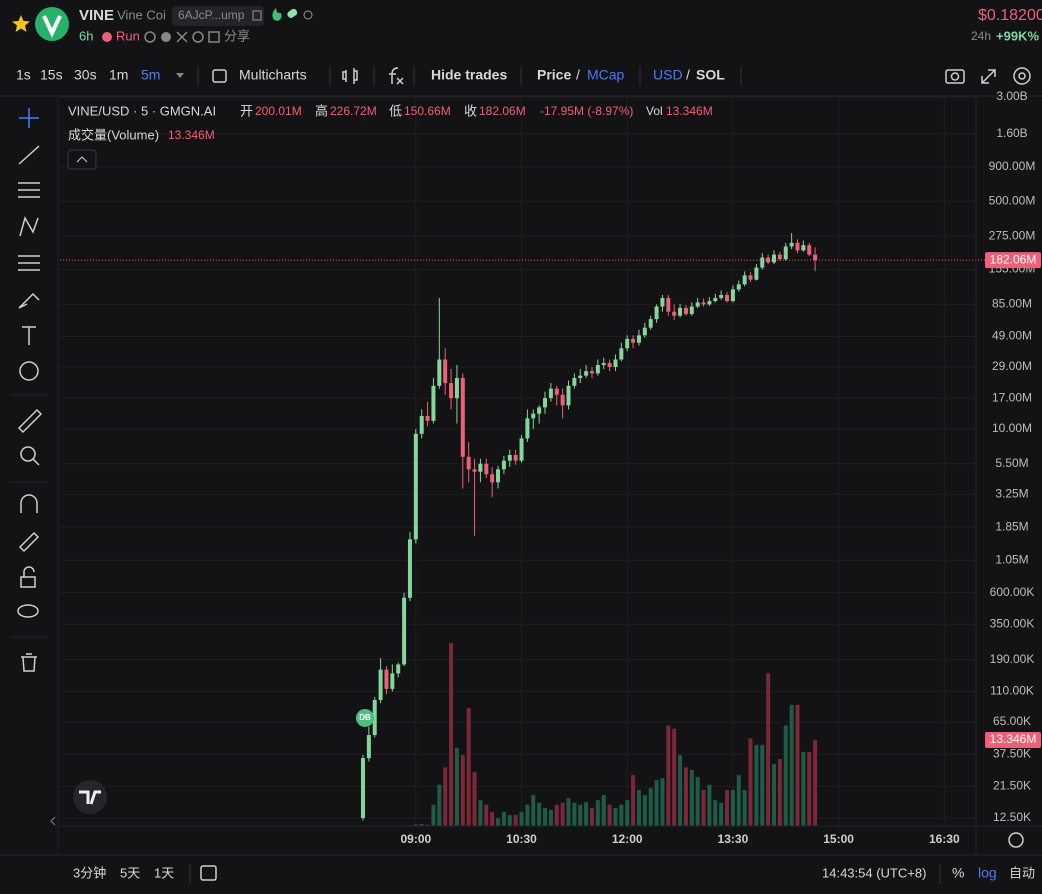 This screenshot has height=894, width=1042. Describe the element at coordinates (257, 15) in the screenshot. I see `copy-icon` at that location.